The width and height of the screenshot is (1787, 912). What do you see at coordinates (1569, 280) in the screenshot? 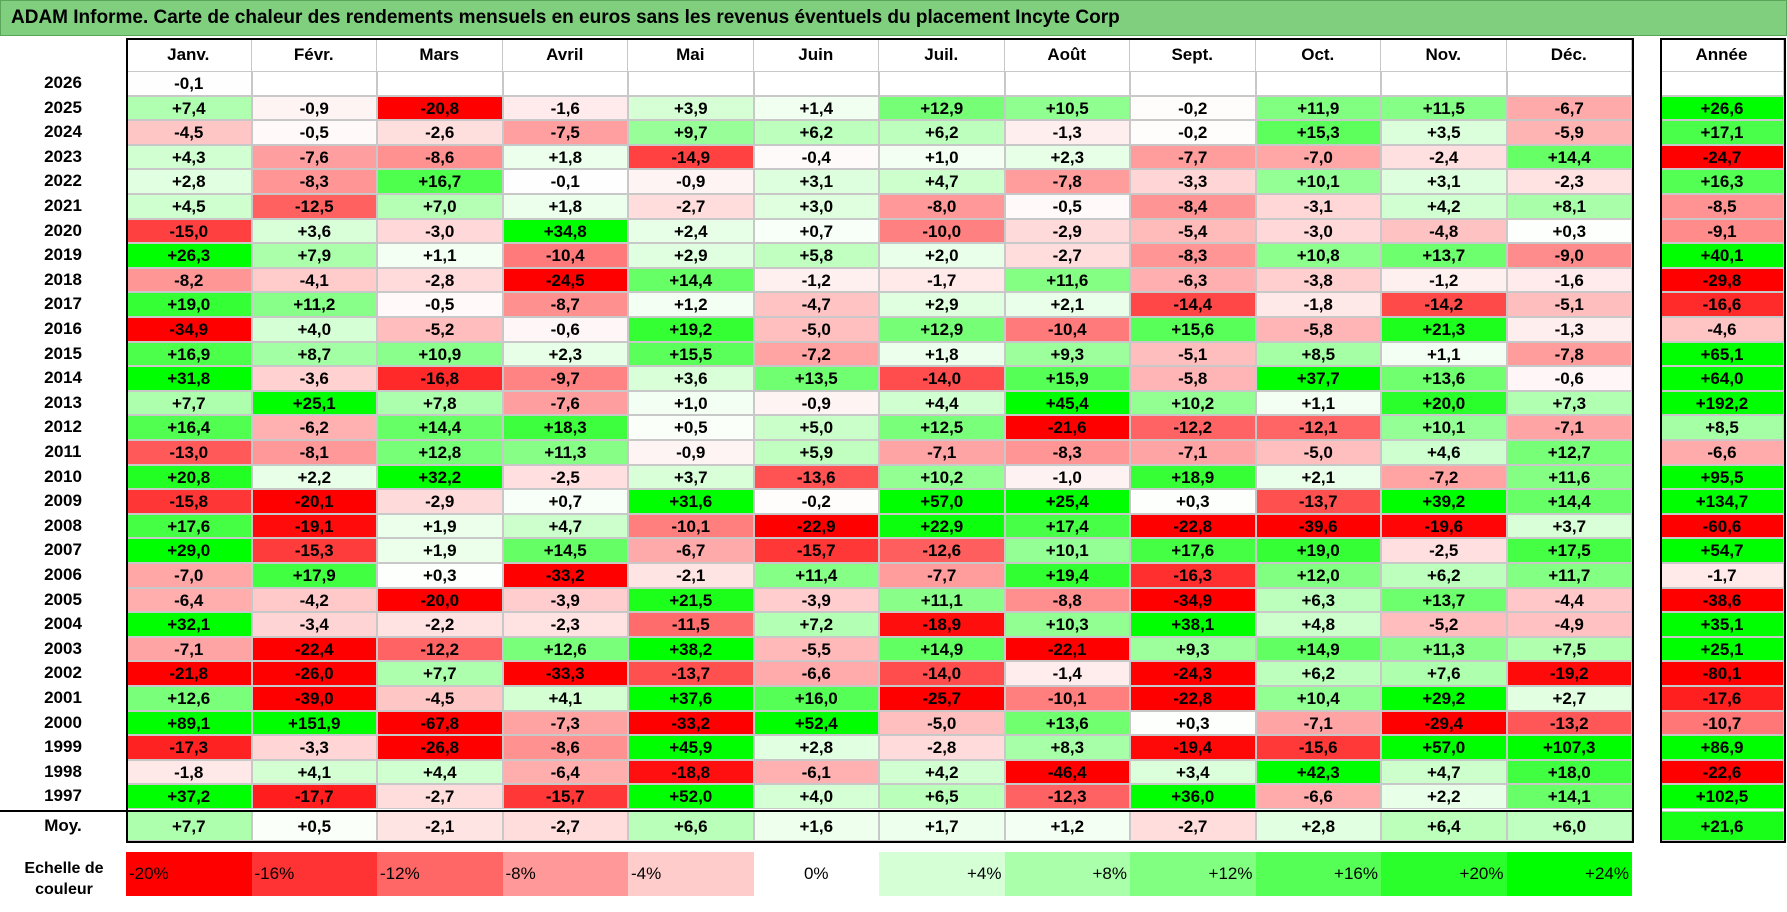
I see `heat-cell: -1,6` at bounding box center [1569, 280].